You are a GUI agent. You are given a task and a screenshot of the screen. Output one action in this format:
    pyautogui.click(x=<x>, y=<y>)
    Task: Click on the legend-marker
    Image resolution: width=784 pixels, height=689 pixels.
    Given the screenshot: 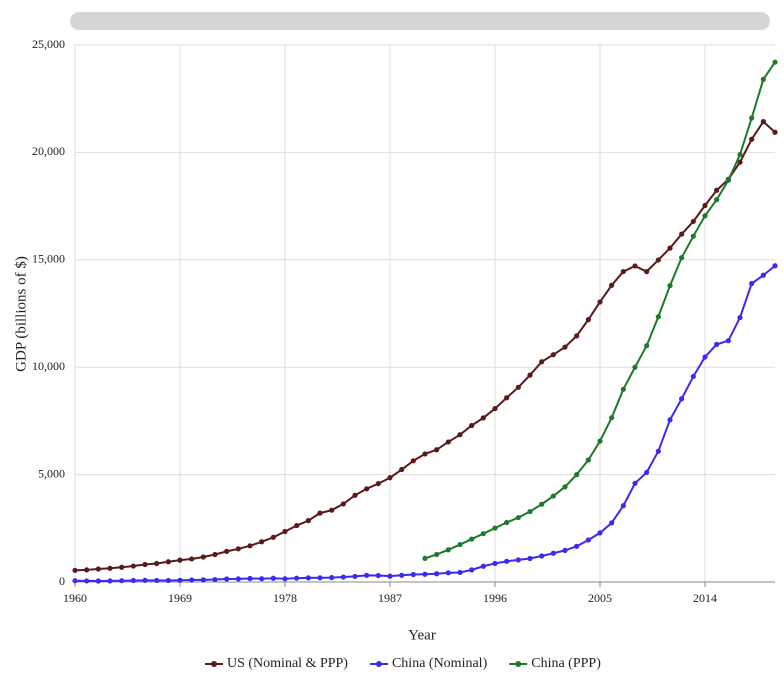 What is the action you would take?
    pyautogui.click(x=378, y=664)
    